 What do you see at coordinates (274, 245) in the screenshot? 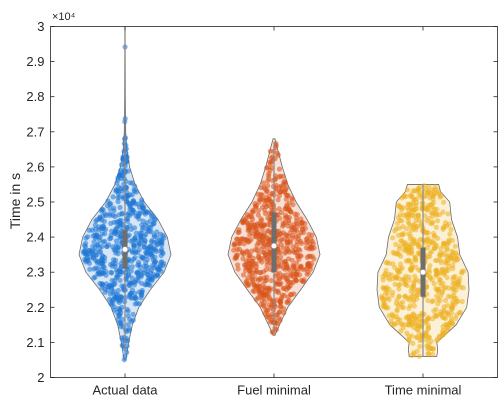
I see `median-marker` at bounding box center [274, 245].